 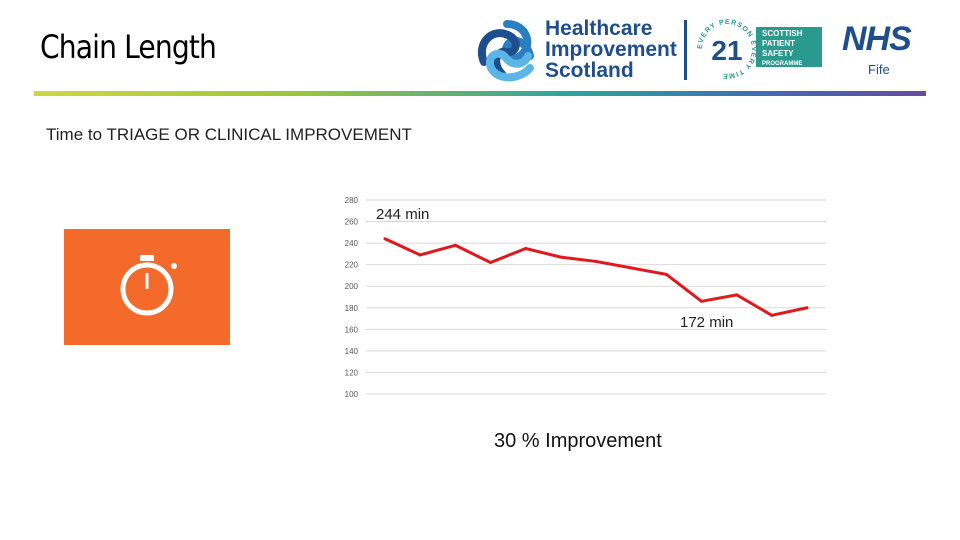 I want to click on badge-number: 21, so click(x=726, y=50).